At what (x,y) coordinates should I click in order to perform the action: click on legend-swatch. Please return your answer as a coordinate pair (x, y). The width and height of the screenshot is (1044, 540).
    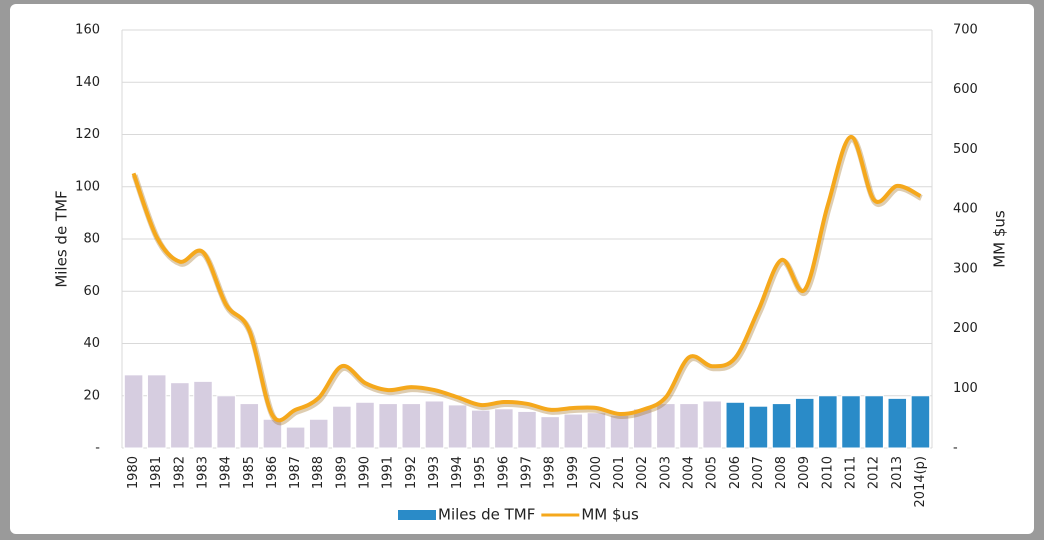
    Looking at the image, I should click on (417, 515).